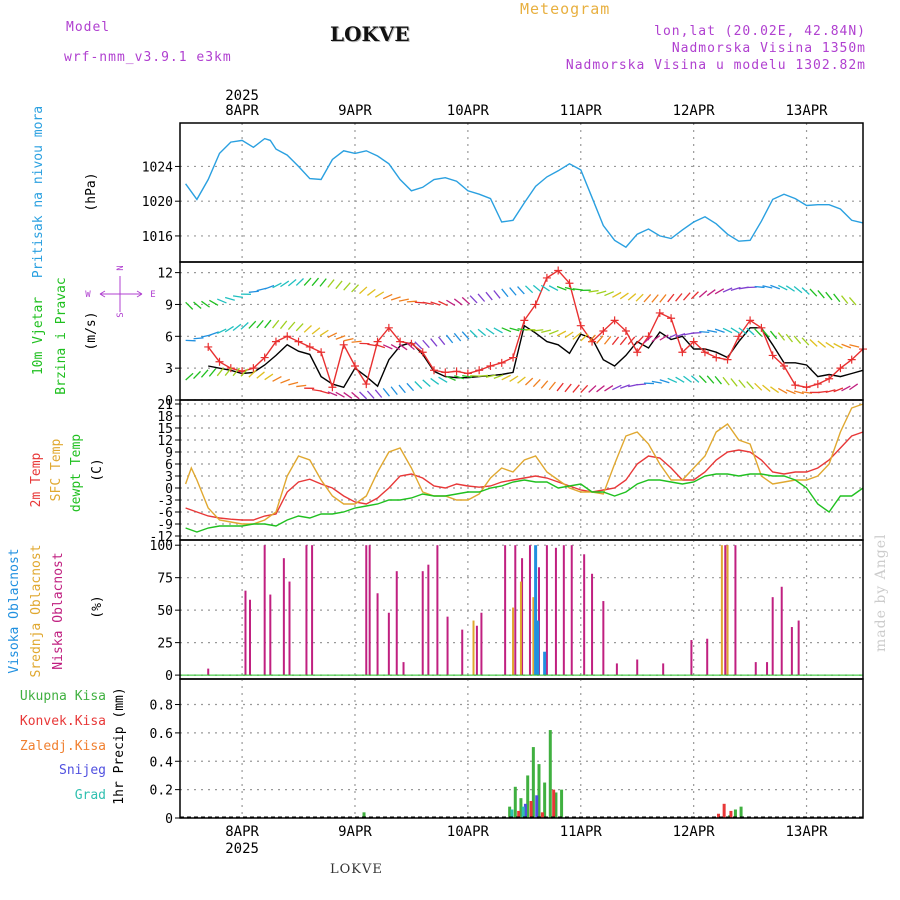 The height and width of the screenshot is (900, 900). What do you see at coordinates (165, 611) in the screenshot?
I see `ytick-label-cloud: 50` at bounding box center [165, 611].